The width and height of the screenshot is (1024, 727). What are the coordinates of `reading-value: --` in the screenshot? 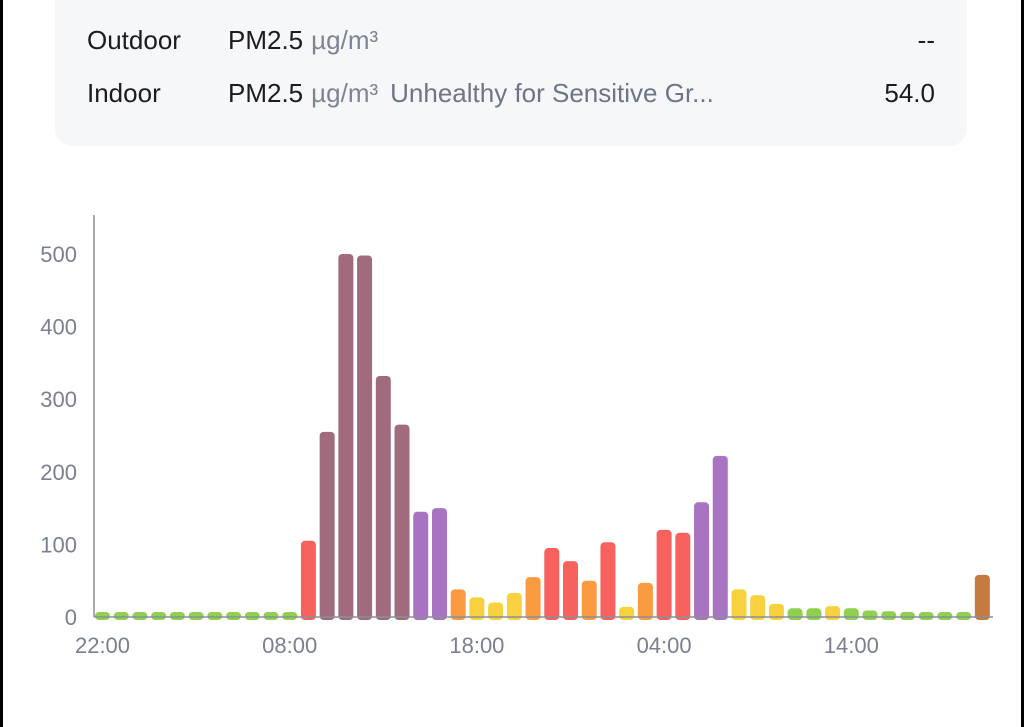 It's located at (926, 40).